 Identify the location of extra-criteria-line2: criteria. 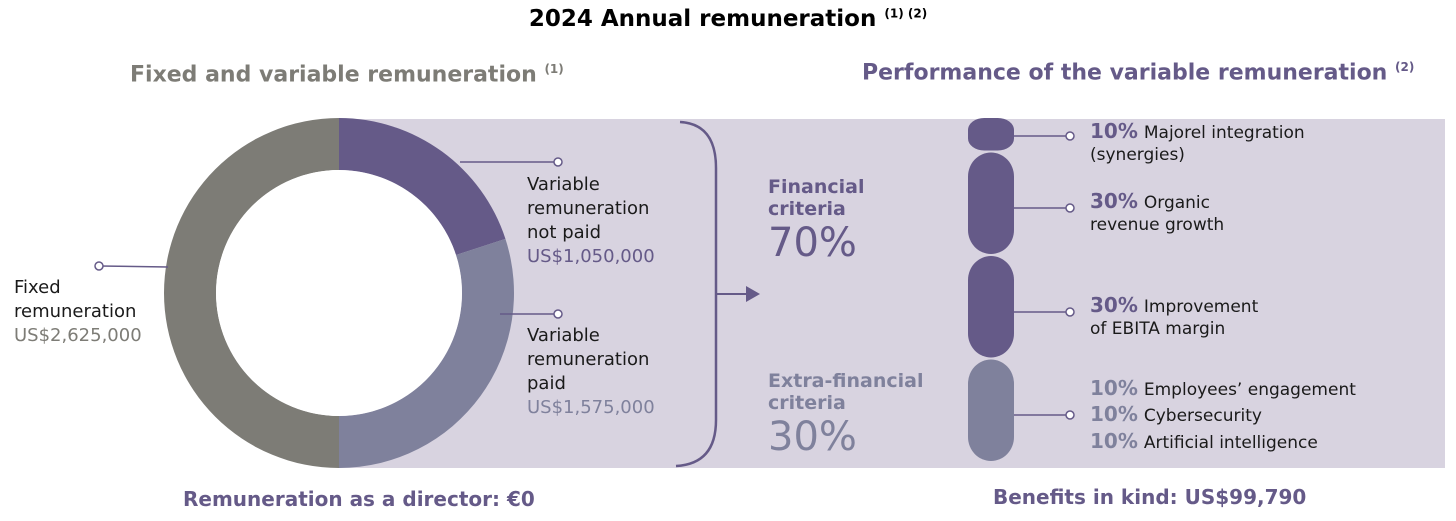
(807, 403).